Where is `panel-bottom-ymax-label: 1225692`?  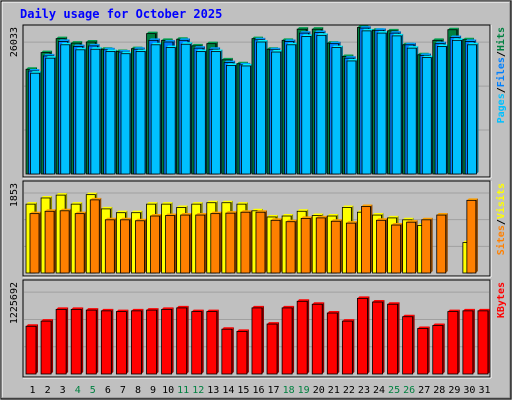 panel-bottom-ymax-label: 1225692 is located at coordinates (14, 303).